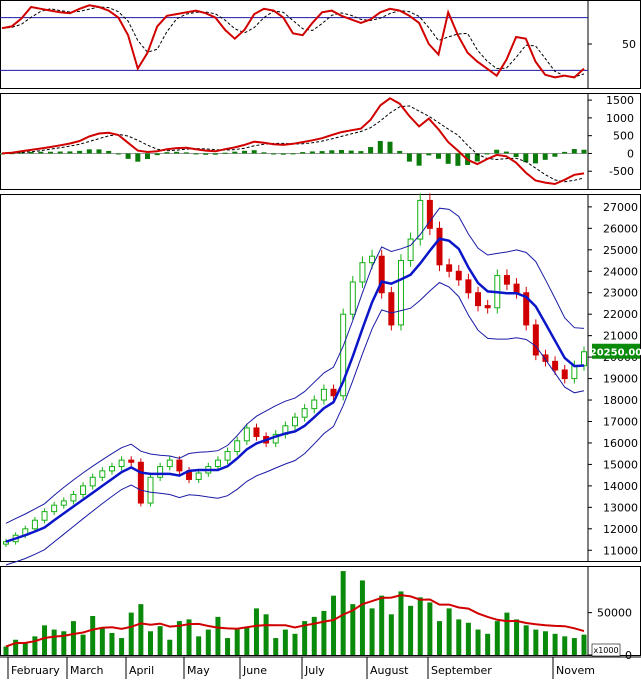 This screenshot has width=641, height=683. Describe the element at coordinates (620, 100) in the screenshot. I see `macd-y-tick-label: 1500` at that location.